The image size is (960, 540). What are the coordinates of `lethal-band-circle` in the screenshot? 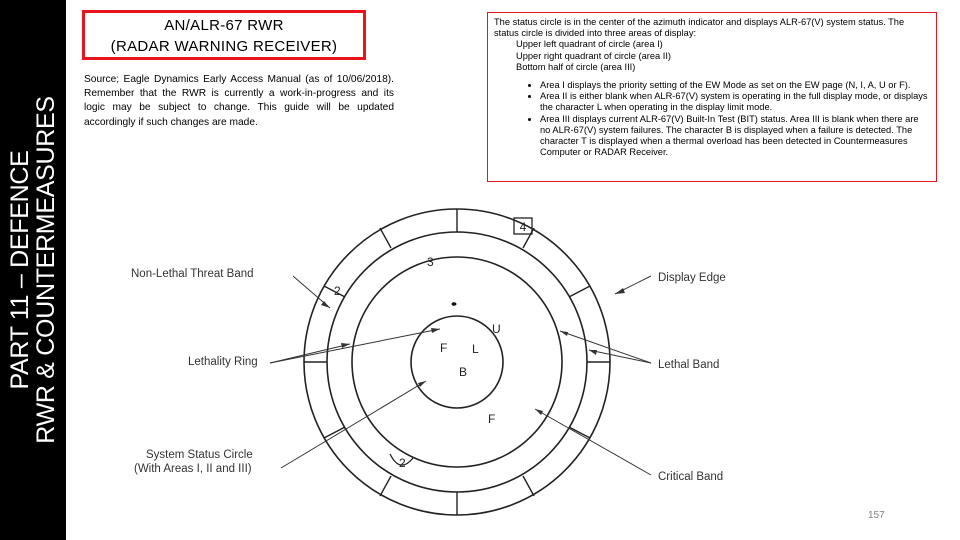 It's located at (457, 362).